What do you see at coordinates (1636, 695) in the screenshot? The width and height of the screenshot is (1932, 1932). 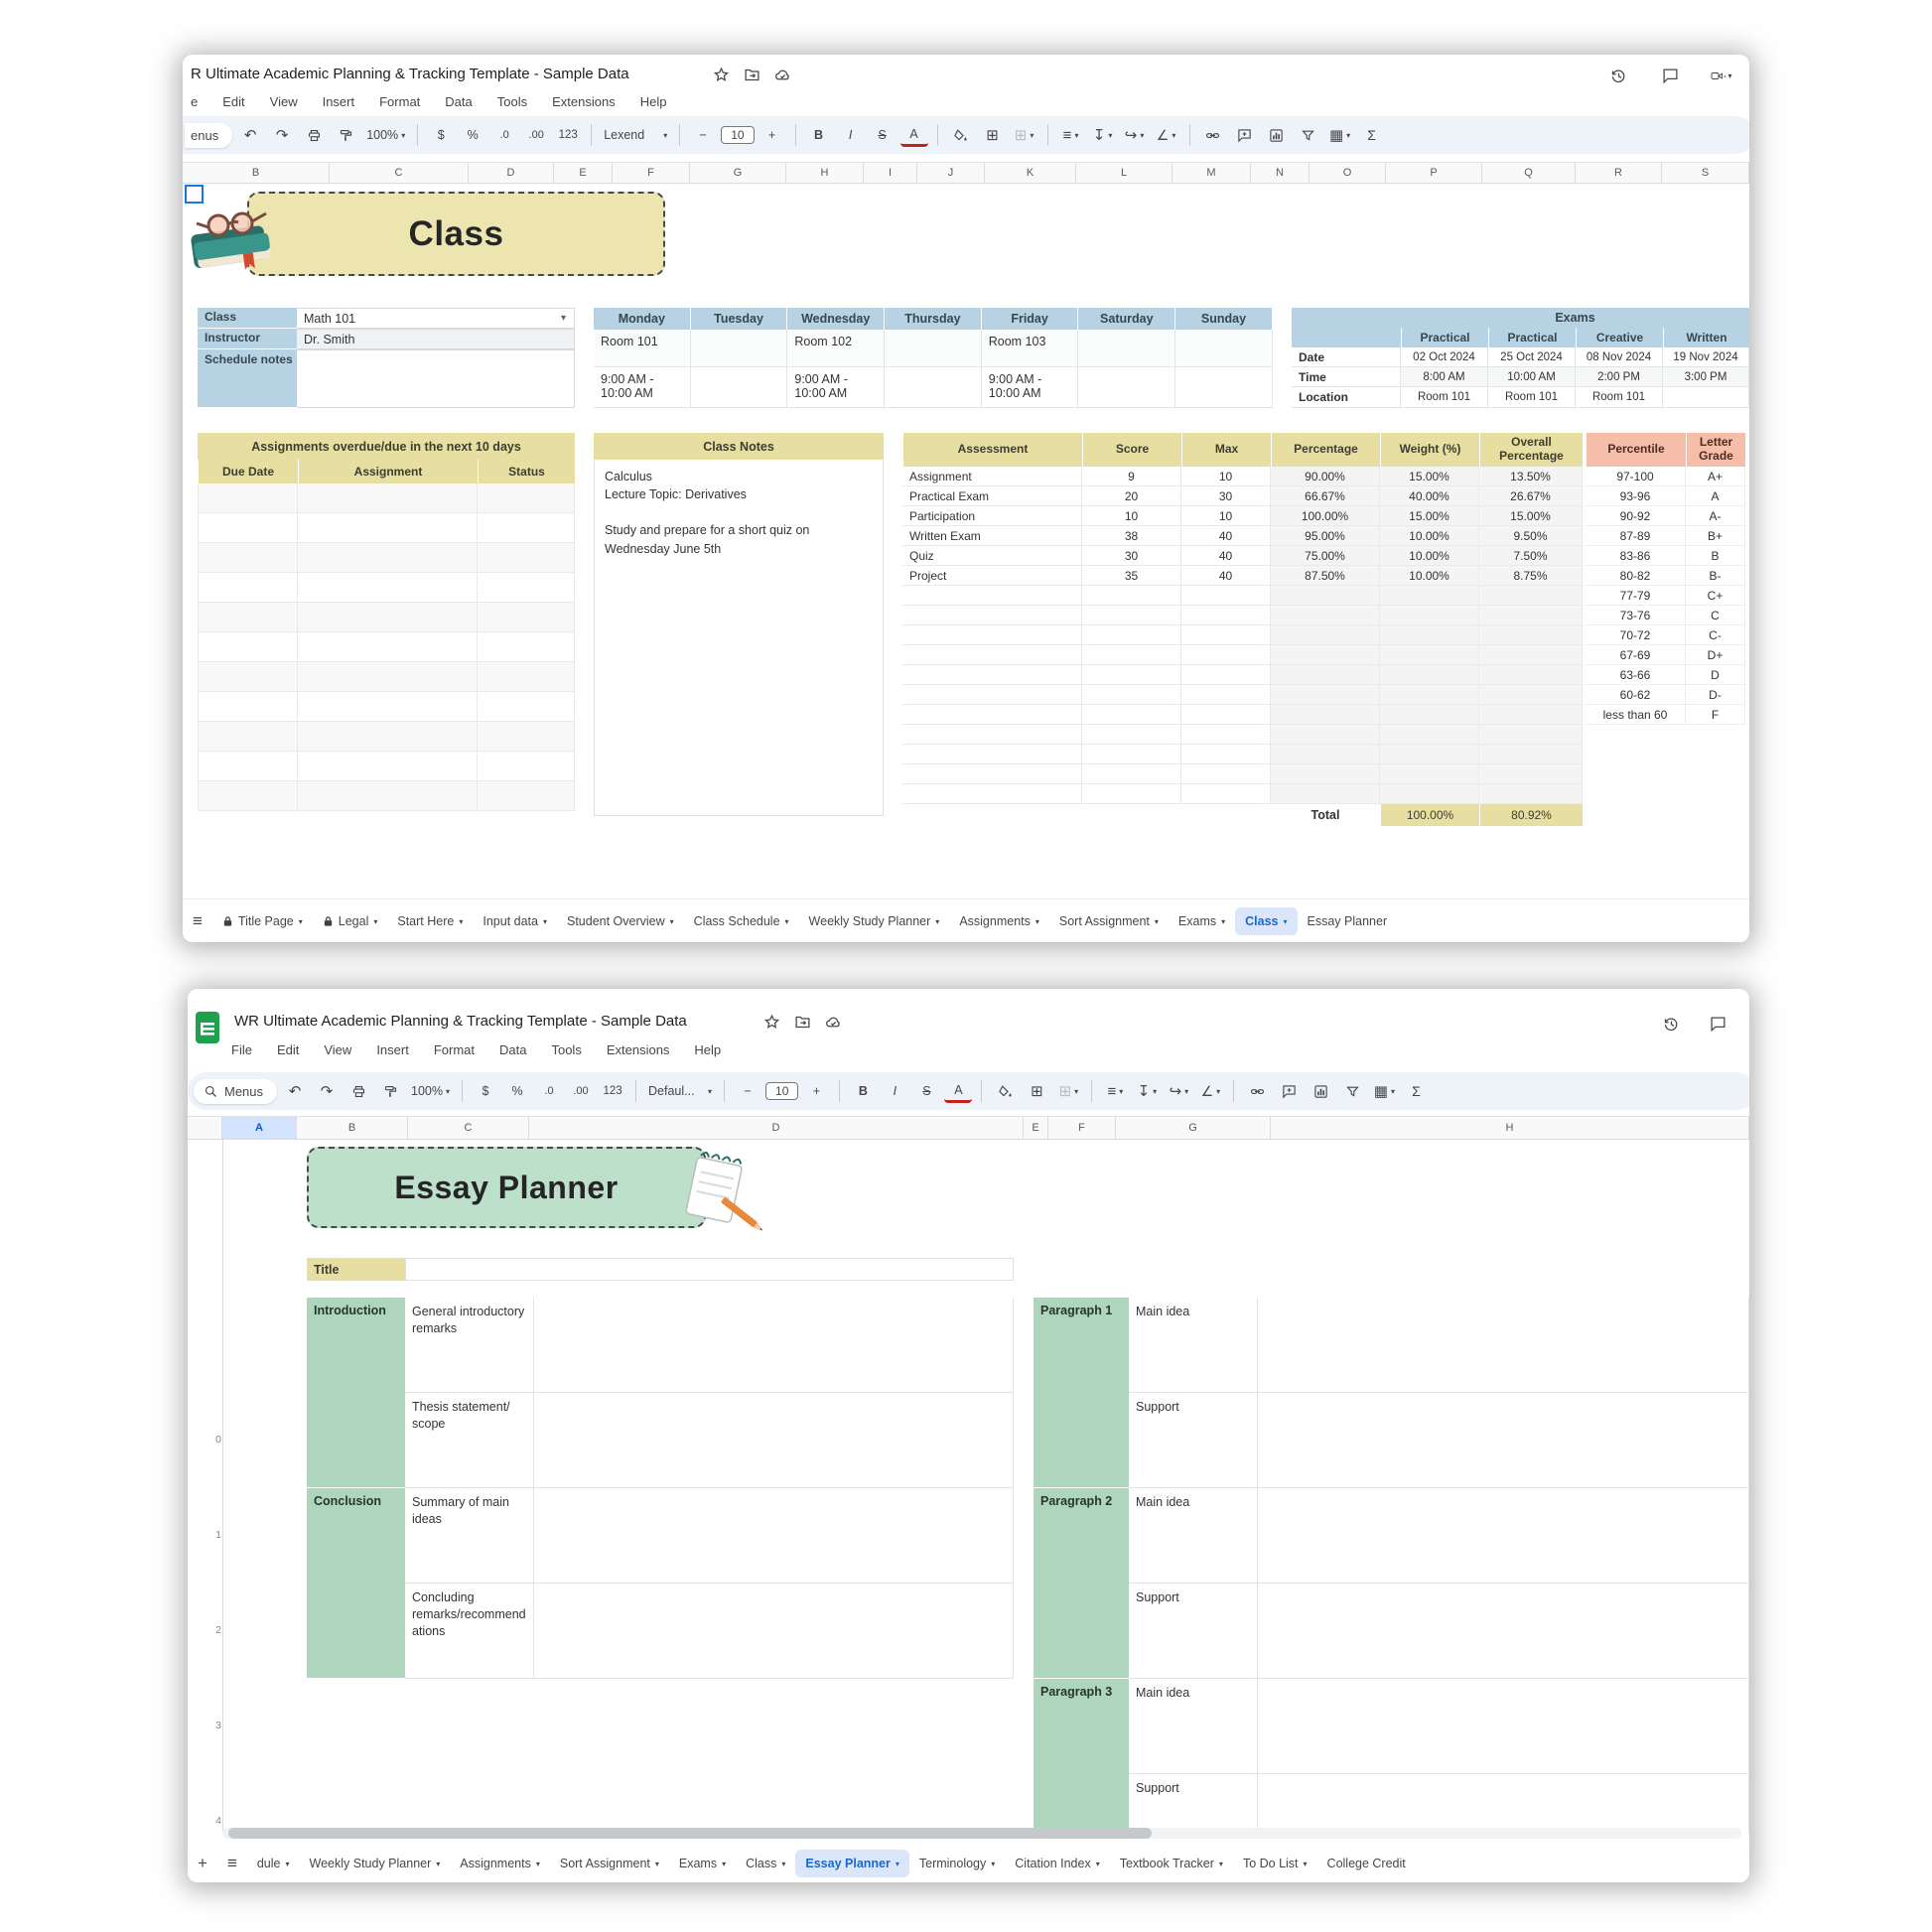 I see `grade-cell: 60-62` at bounding box center [1636, 695].